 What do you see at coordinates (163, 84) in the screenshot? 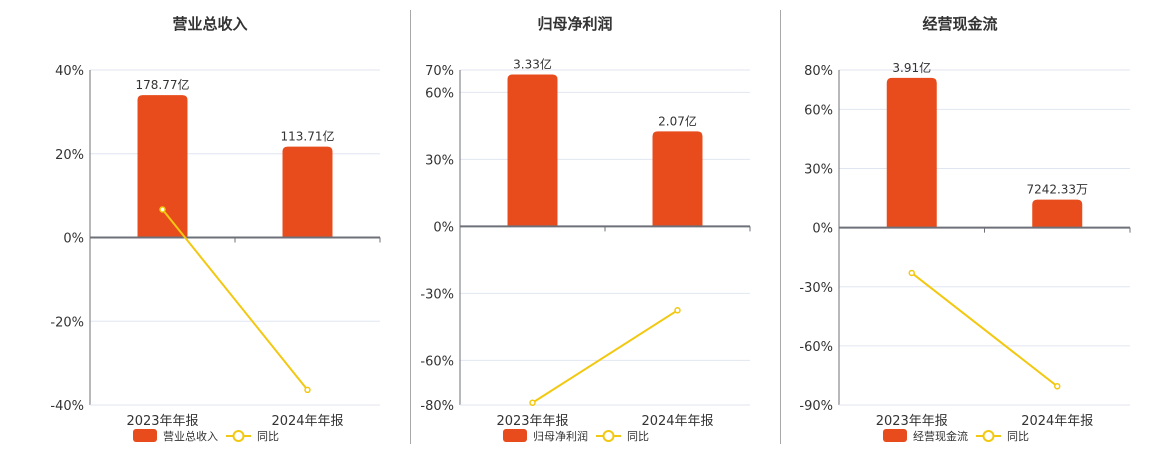
I see `bar-value-label: 178.77亿` at bounding box center [163, 84].